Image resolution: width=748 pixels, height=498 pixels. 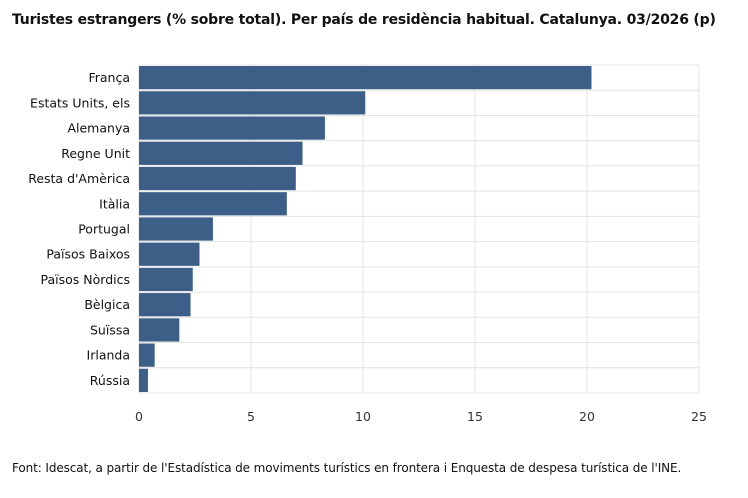 What do you see at coordinates (85, 279) in the screenshot?
I see `category-label: Països Nòrdics` at bounding box center [85, 279].